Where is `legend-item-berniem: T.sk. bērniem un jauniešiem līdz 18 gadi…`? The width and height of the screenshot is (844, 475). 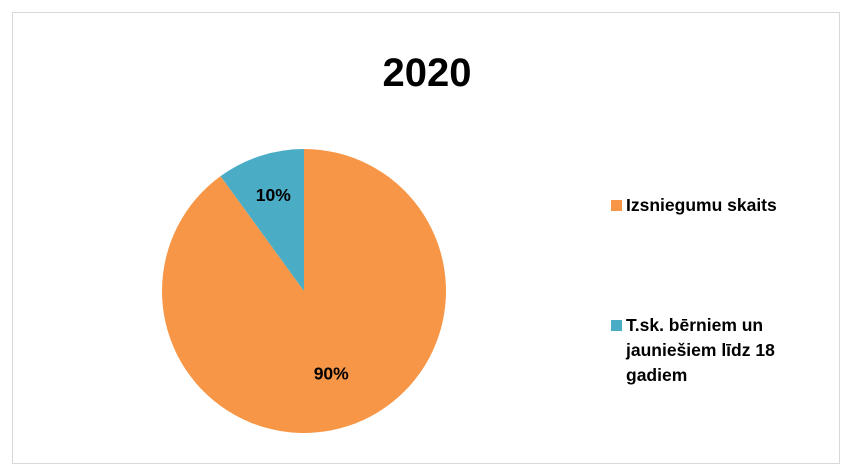
legend-item-berniem: T.sk. bērniem un jauniešiem līdz 18 gadi… is located at coordinates (718, 350).